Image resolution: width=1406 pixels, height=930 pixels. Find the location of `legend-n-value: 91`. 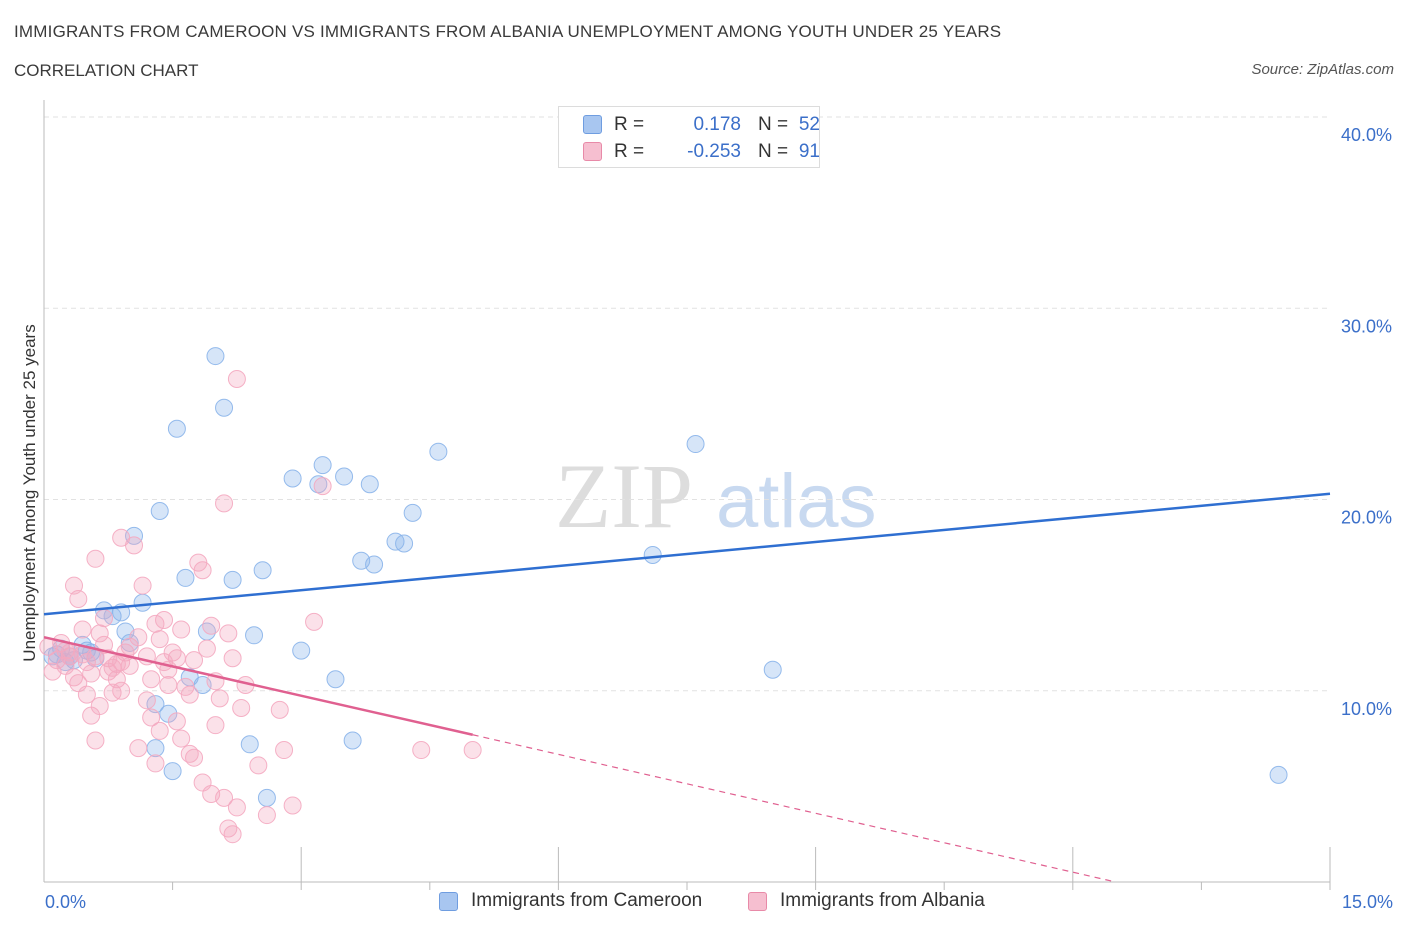

legend-n-value: 91 is located at coordinates (809, 151).